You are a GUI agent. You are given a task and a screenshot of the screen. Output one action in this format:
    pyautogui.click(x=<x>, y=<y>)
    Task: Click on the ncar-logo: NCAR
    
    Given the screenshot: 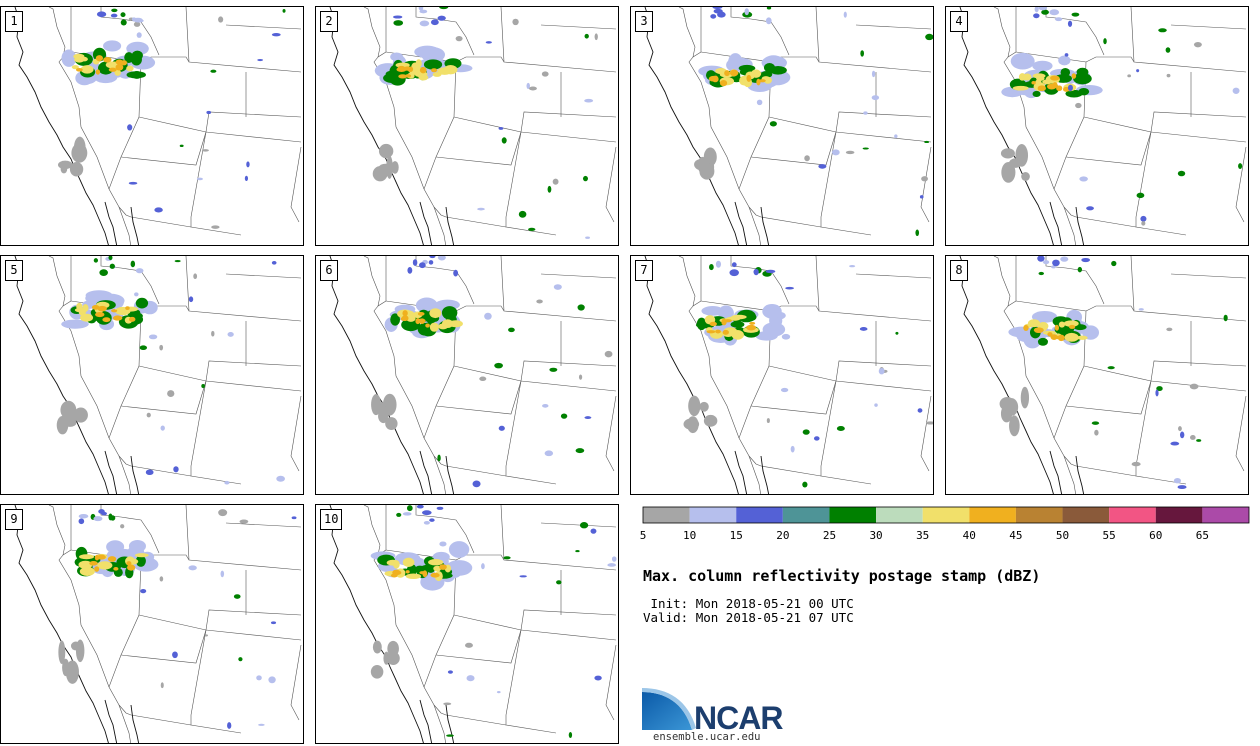 What is the action you would take?
    pyautogui.click(x=713, y=710)
    